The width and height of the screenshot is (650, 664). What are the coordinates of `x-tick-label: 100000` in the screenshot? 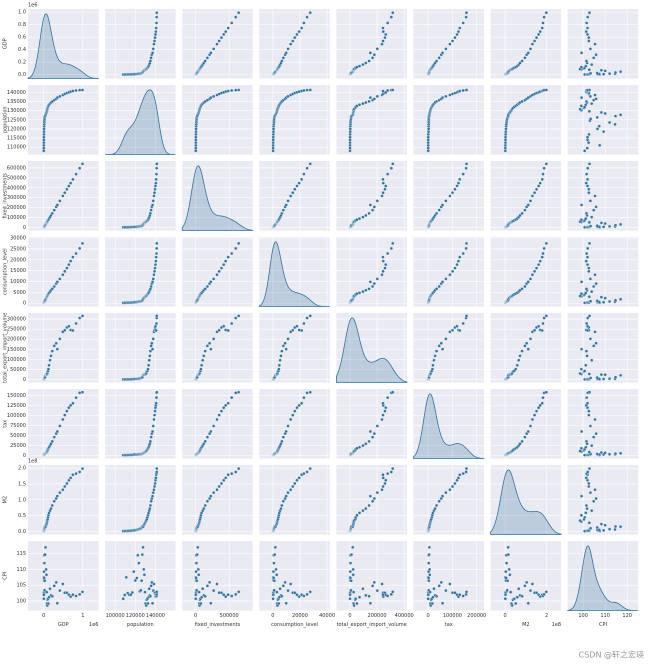 It's located at (115, 616).